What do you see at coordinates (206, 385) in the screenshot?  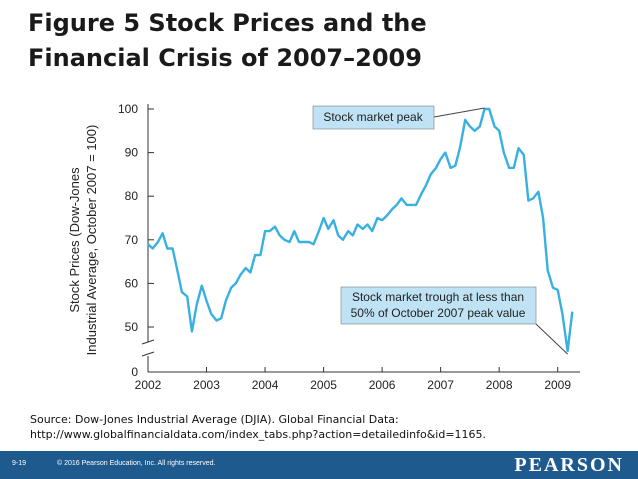 I see `x-tick-label: 2003` at bounding box center [206, 385].